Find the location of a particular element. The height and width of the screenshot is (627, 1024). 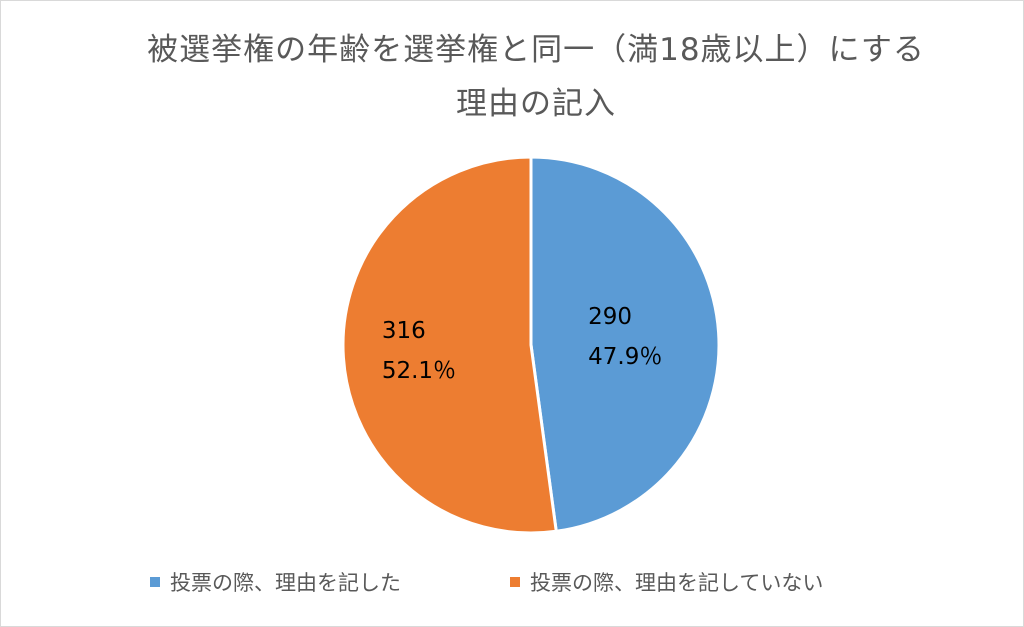

legend-swatch-orange is located at coordinates (515, 582).